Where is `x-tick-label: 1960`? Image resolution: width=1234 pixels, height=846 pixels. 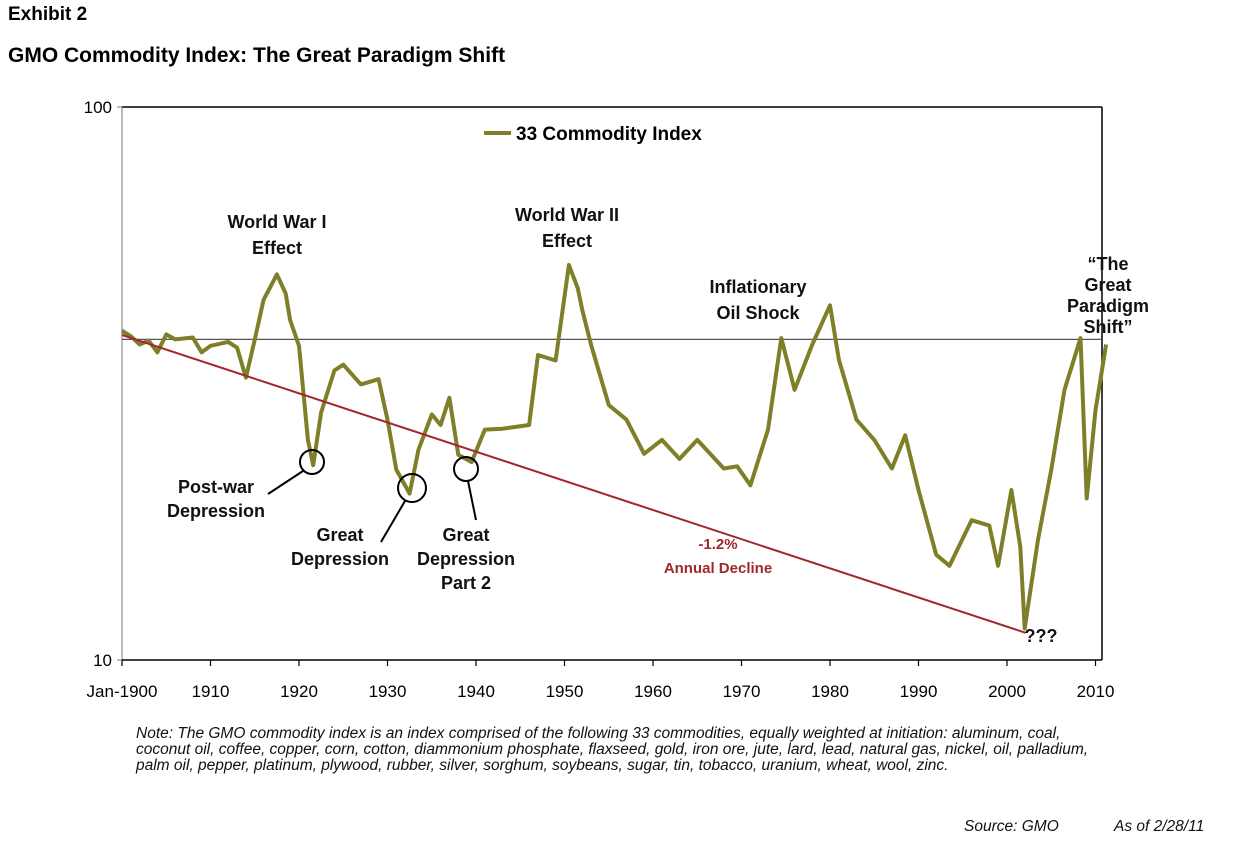
x-tick-label: 1960 is located at coordinates (653, 691).